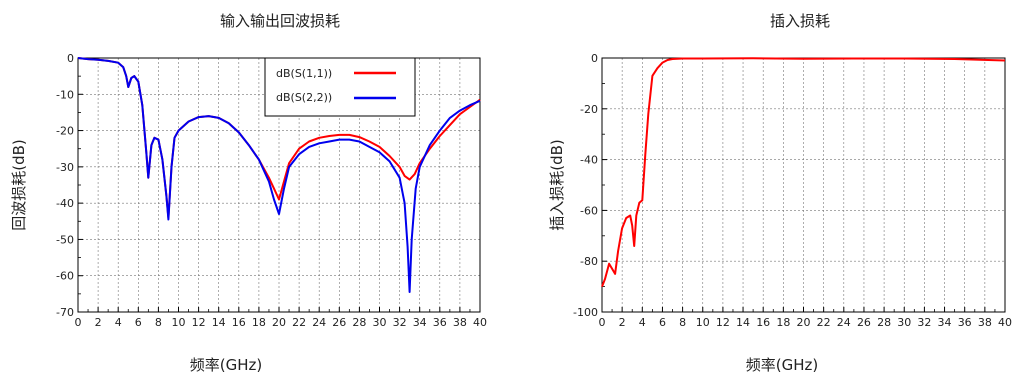 This screenshot has width=1017, height=379. Describe the element at coordinates (280, 21) in the screenshot. I see `chart-title: 输入输出回波损耗` at that location.